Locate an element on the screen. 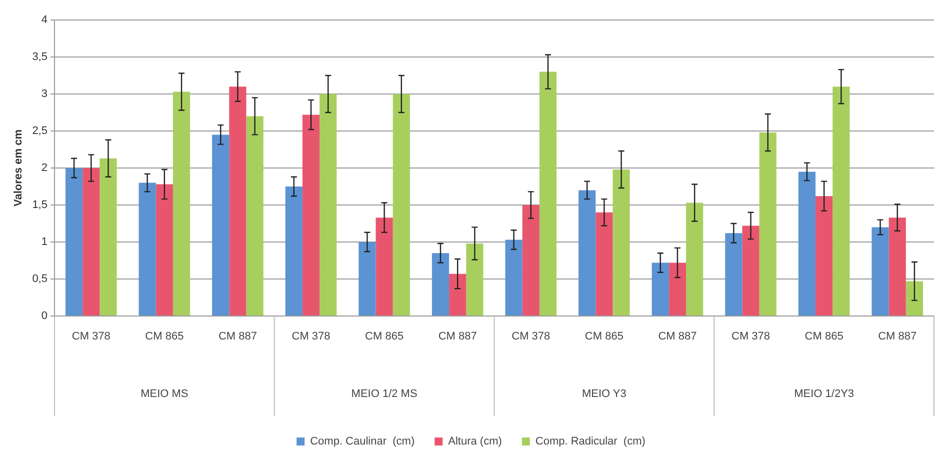  text: MEIO MS is located at coordinates (164, 394).